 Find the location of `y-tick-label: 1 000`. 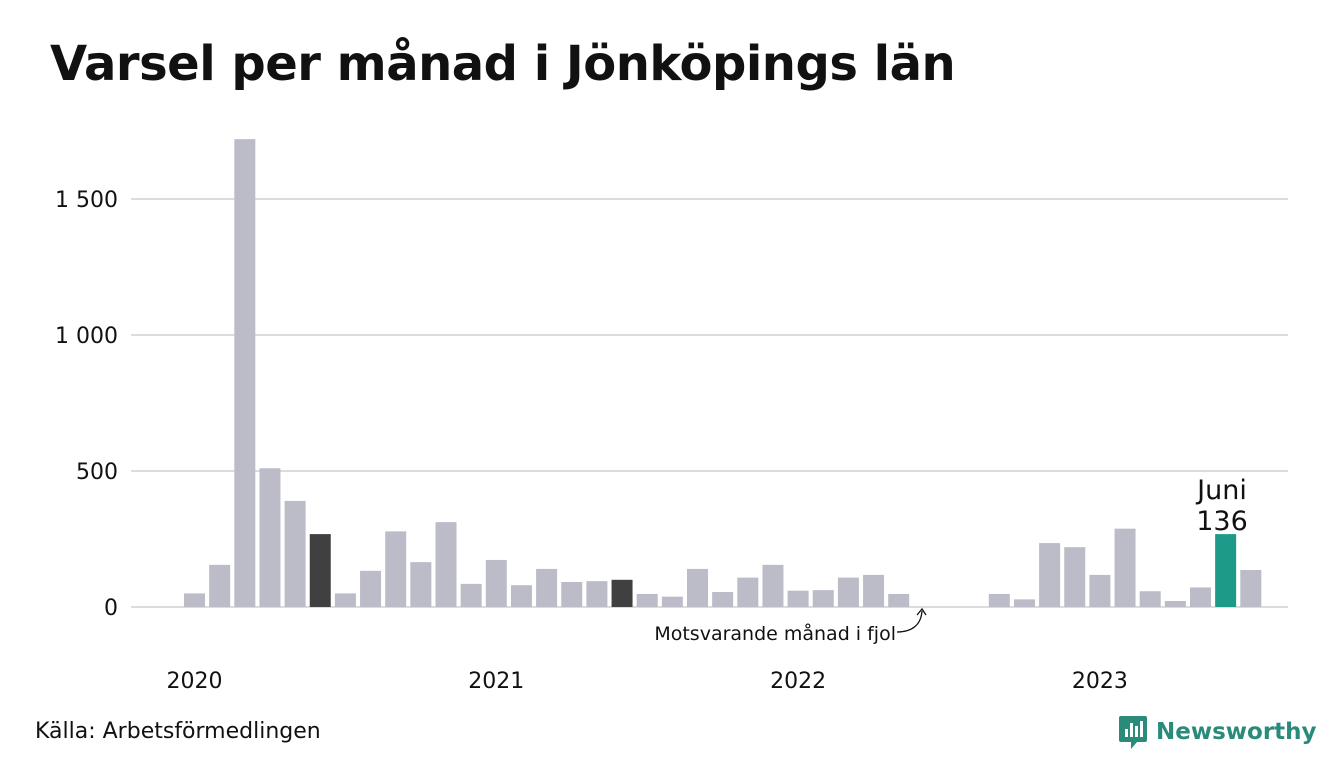

y-tick-label: 1 000 is located at coordinates (86, 336).